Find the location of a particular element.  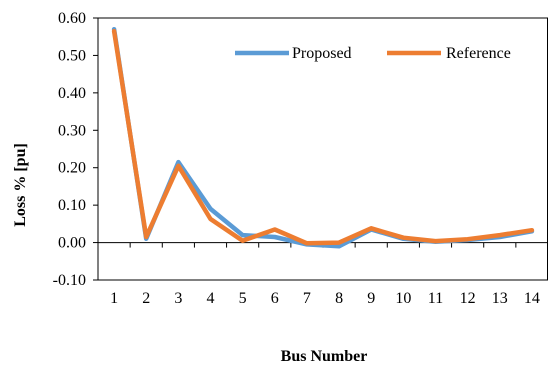

x-tick-label: 12 is located at coordinates (468, 298).